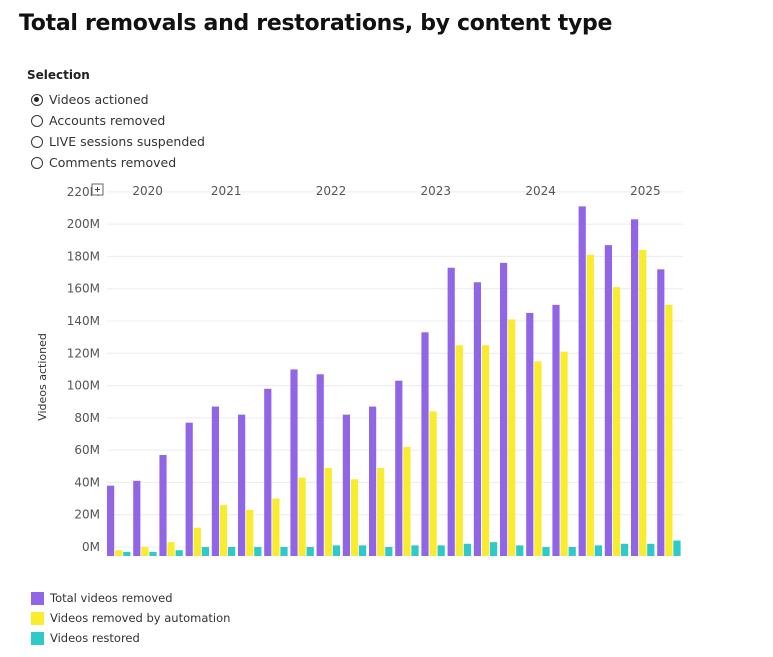  What do you see at coordinates (87, 515) in the screenshot?
I see `y-tick-label: 20M` at bounding box center [87, 515].